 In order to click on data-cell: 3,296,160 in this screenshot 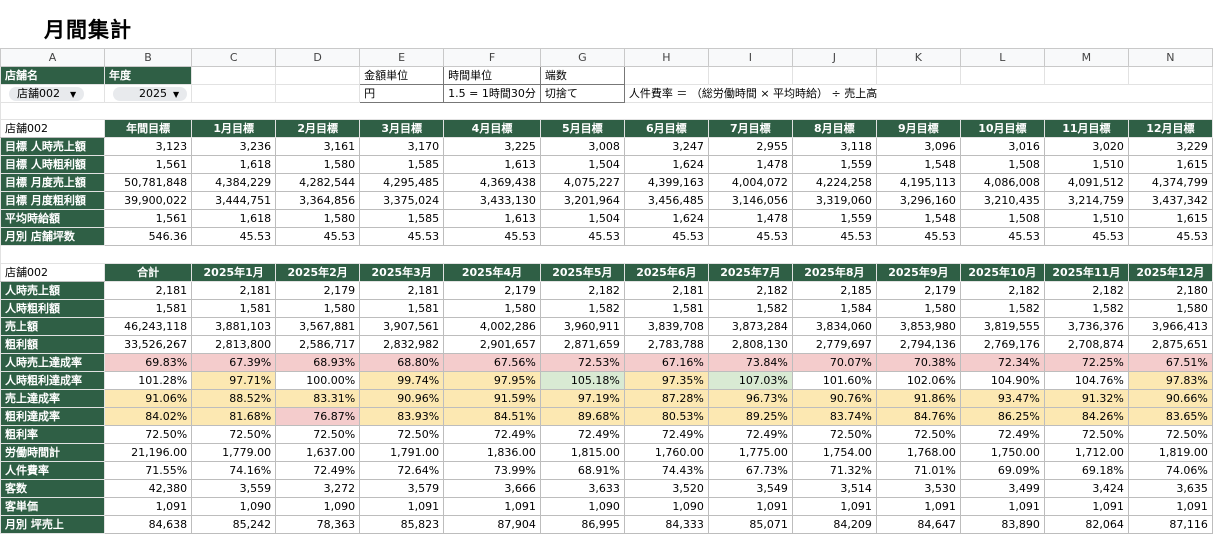, I will do `click(918, 200)`.